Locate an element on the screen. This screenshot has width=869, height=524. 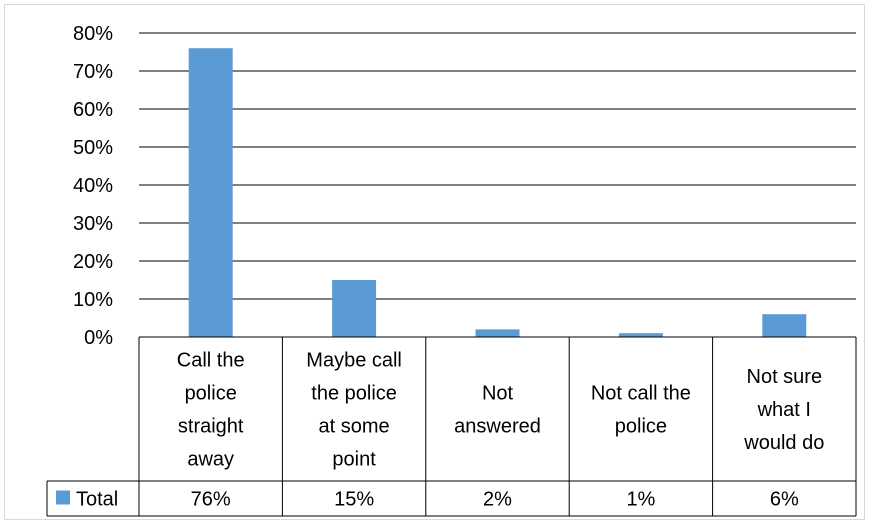
y-tick-label: 20% is located at coordinates (93, 262).